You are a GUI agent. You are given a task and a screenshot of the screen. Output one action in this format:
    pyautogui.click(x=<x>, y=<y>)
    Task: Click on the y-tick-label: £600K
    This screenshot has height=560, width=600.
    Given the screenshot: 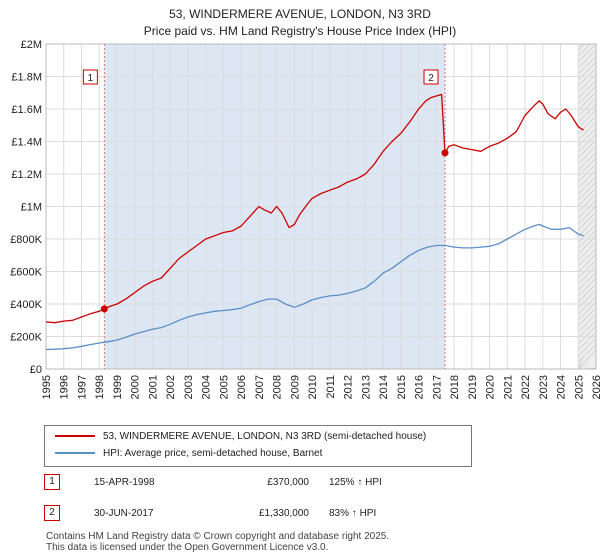 What is the action you would take?
    pyautogui.click(x=26, y=273)
    